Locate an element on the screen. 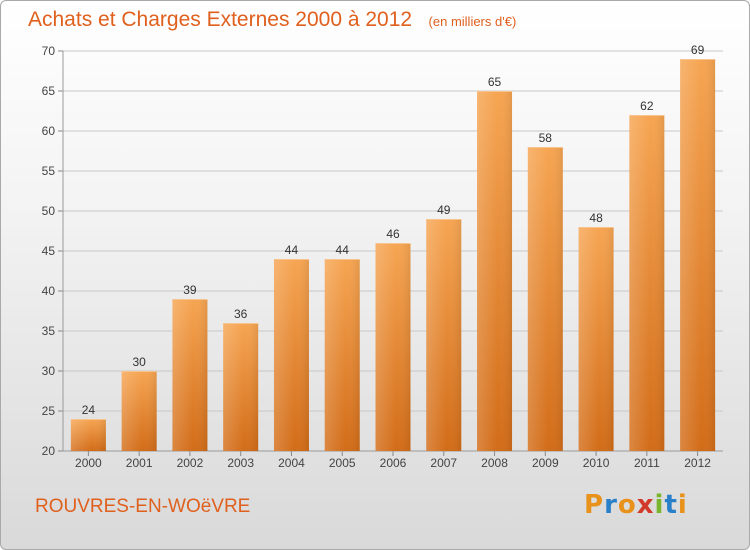 The height and width of the screenshot is (550, 750). y-tick-label: 45 is located at coordinates (49, 251).